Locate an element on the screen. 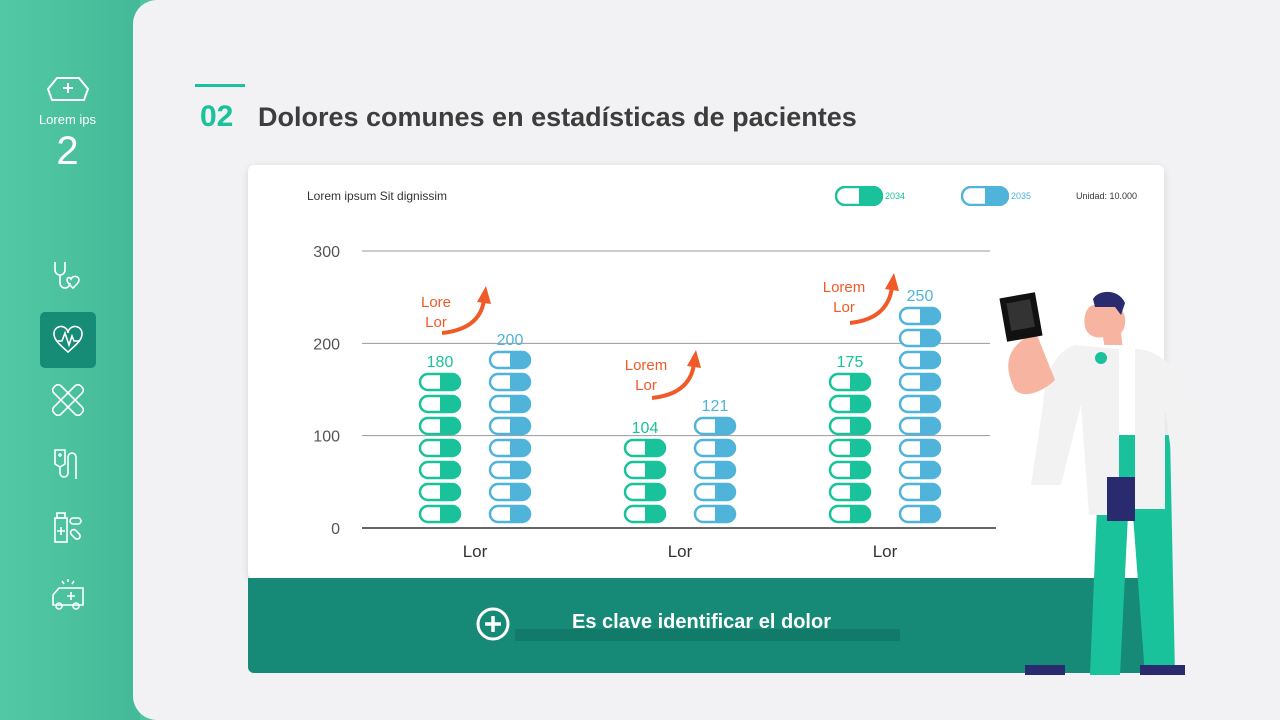 The width and height of the screenshot is (1280, 720). data-label: 180 is located at coordinates (440, 362).